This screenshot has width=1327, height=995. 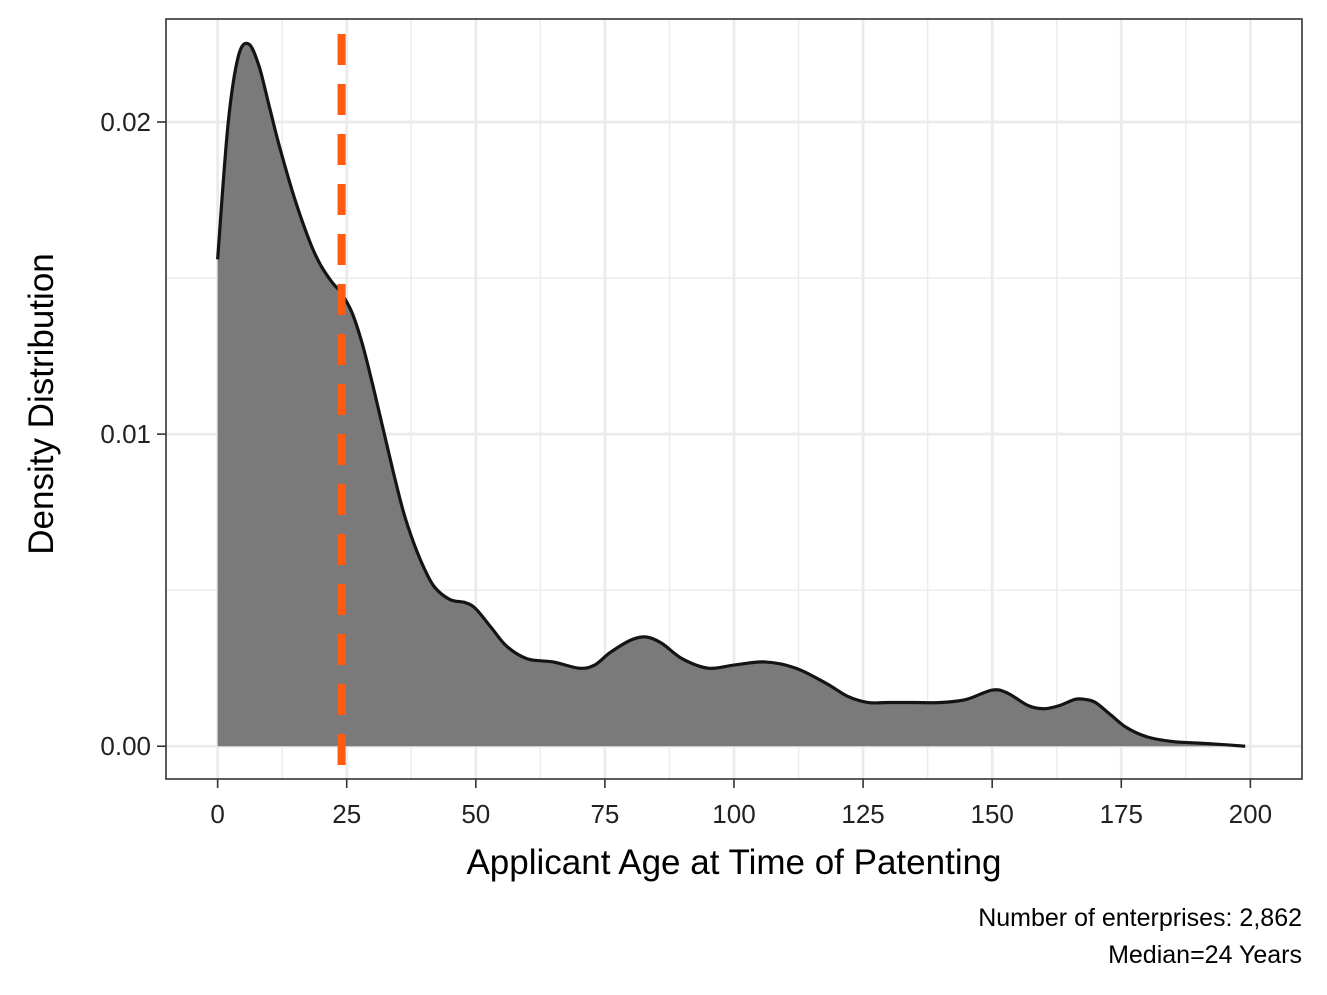 What do you see at coordinates (125, 434) in the screenshot?
I see `y-tick-label: 0.01` at bounding box center [125, 434].